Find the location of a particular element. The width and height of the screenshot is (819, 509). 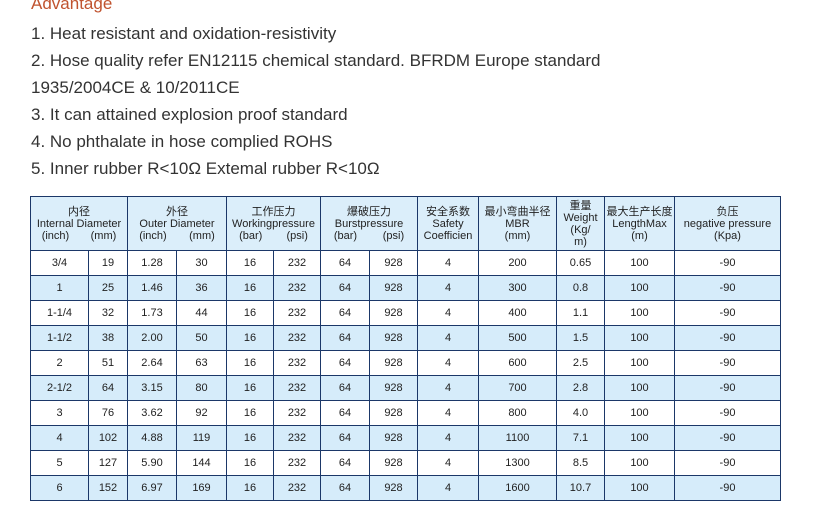

header-cell: 重量 Weight (Kg/m) is located at coordinates (580, 223).